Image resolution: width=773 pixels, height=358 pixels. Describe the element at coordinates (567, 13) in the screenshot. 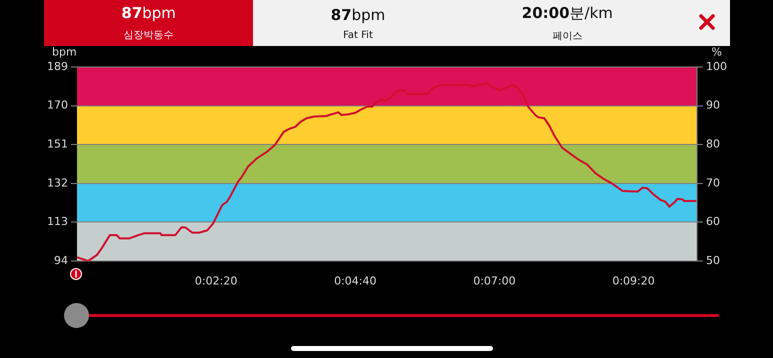

I see `text: 20:00분/km` at that location.